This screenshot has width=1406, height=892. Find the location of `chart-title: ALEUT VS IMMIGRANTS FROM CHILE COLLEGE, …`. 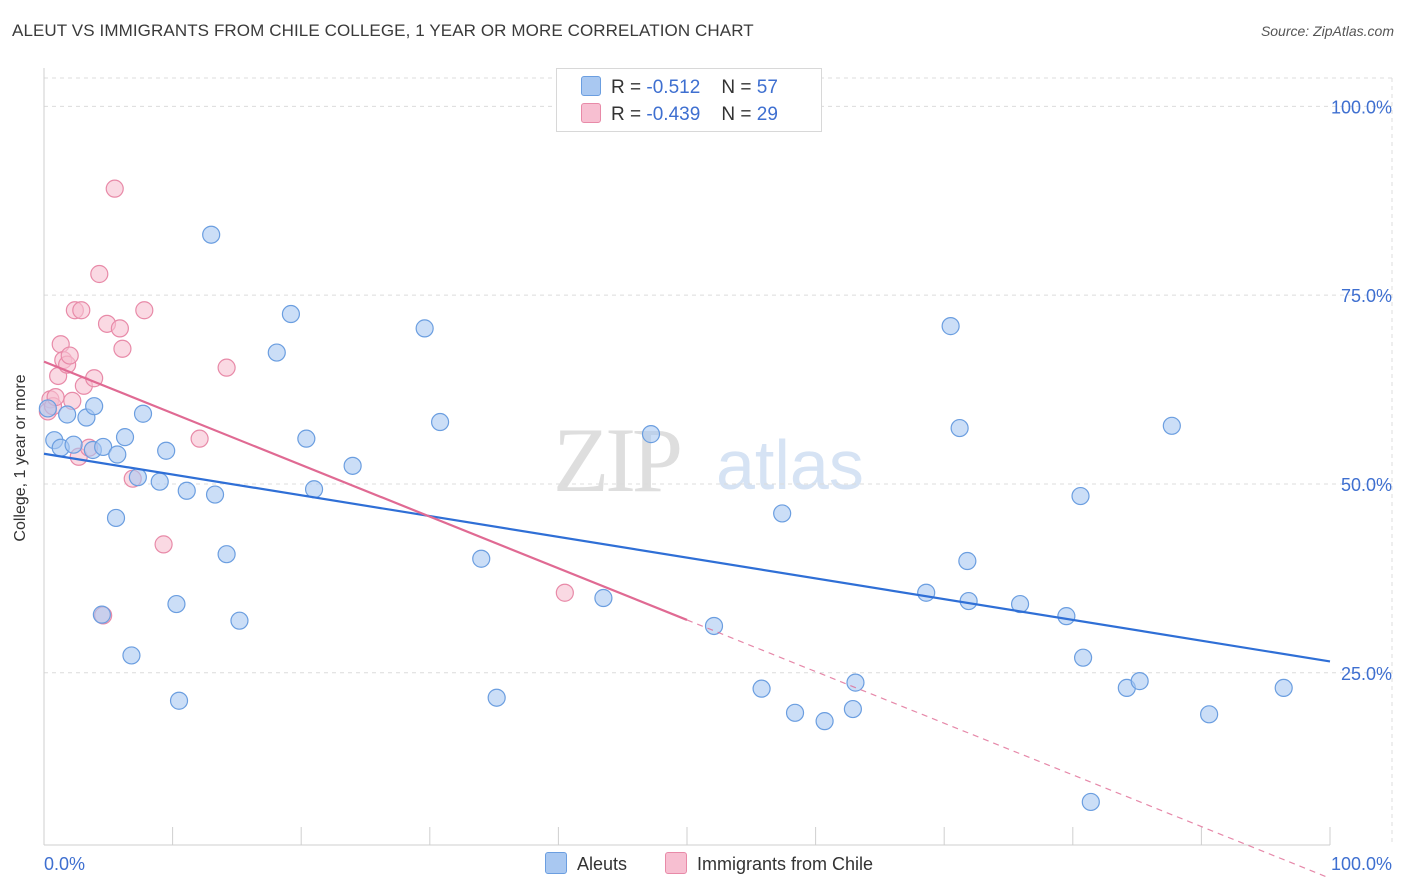

chart-title: ALEUT VS IMMIGRANTS FROM CHILE COLLEGE, … is located at coordinates (383, 30).